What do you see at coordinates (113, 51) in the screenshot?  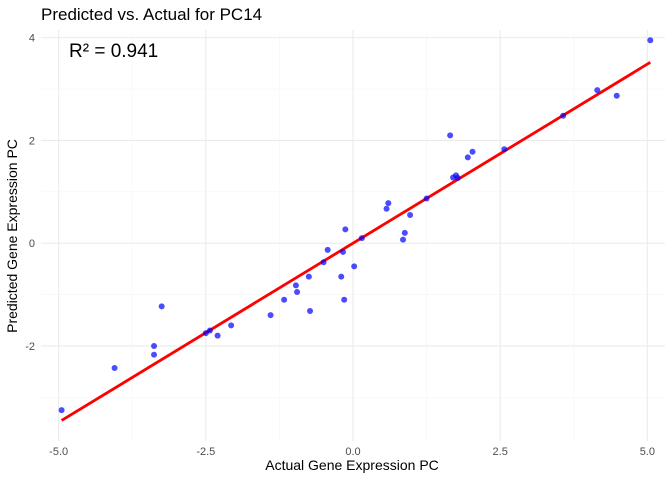 I see `r-squared-annotation: R² = 0.941` at bounding box center [113, 51].